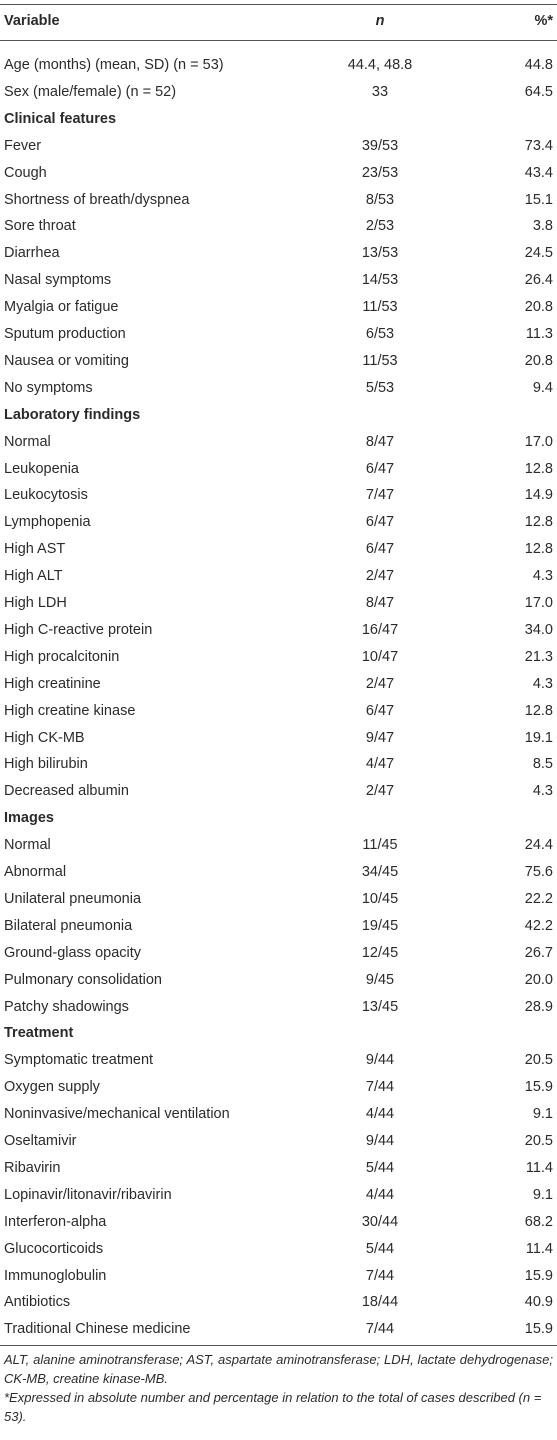  Describe the element at coordinates (44, 737) in the screenshot. I see `table-cell: High CK-MB` at that location.